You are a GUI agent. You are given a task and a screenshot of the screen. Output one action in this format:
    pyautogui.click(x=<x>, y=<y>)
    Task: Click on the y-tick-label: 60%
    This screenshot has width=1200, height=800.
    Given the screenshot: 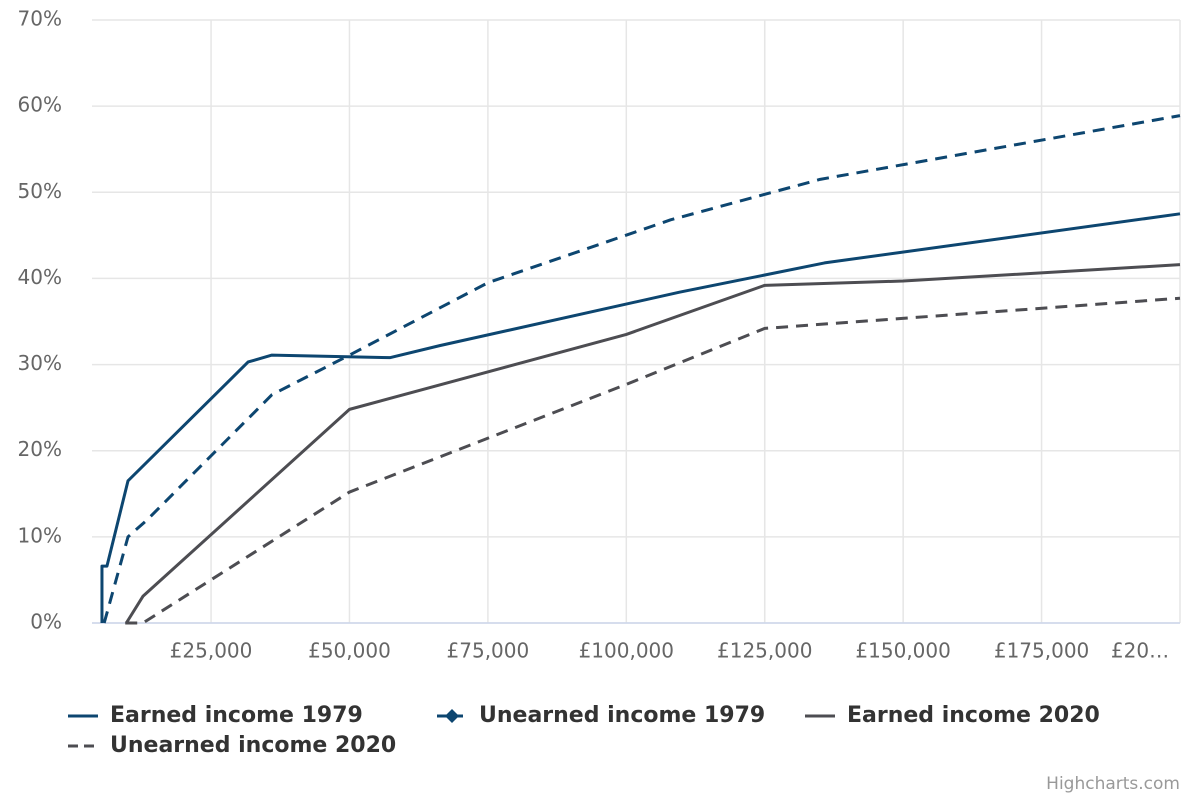 What is the action you would take?
    pyautogui.click(x=40, y=105)
    